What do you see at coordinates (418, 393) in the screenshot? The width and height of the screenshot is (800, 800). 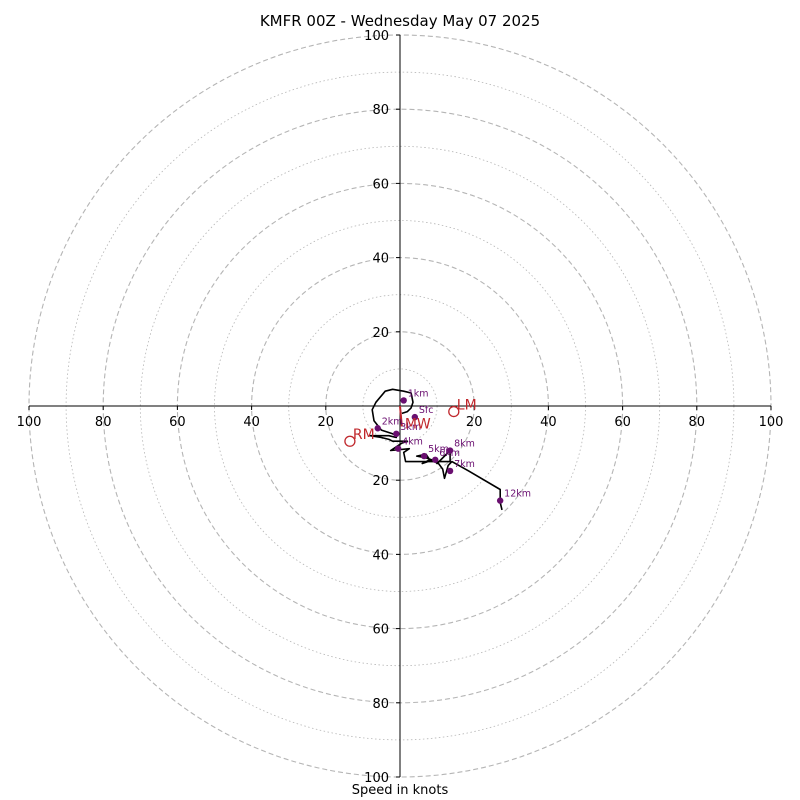 I see `height-marker-label: 1km` at bounding box center [418, 393].